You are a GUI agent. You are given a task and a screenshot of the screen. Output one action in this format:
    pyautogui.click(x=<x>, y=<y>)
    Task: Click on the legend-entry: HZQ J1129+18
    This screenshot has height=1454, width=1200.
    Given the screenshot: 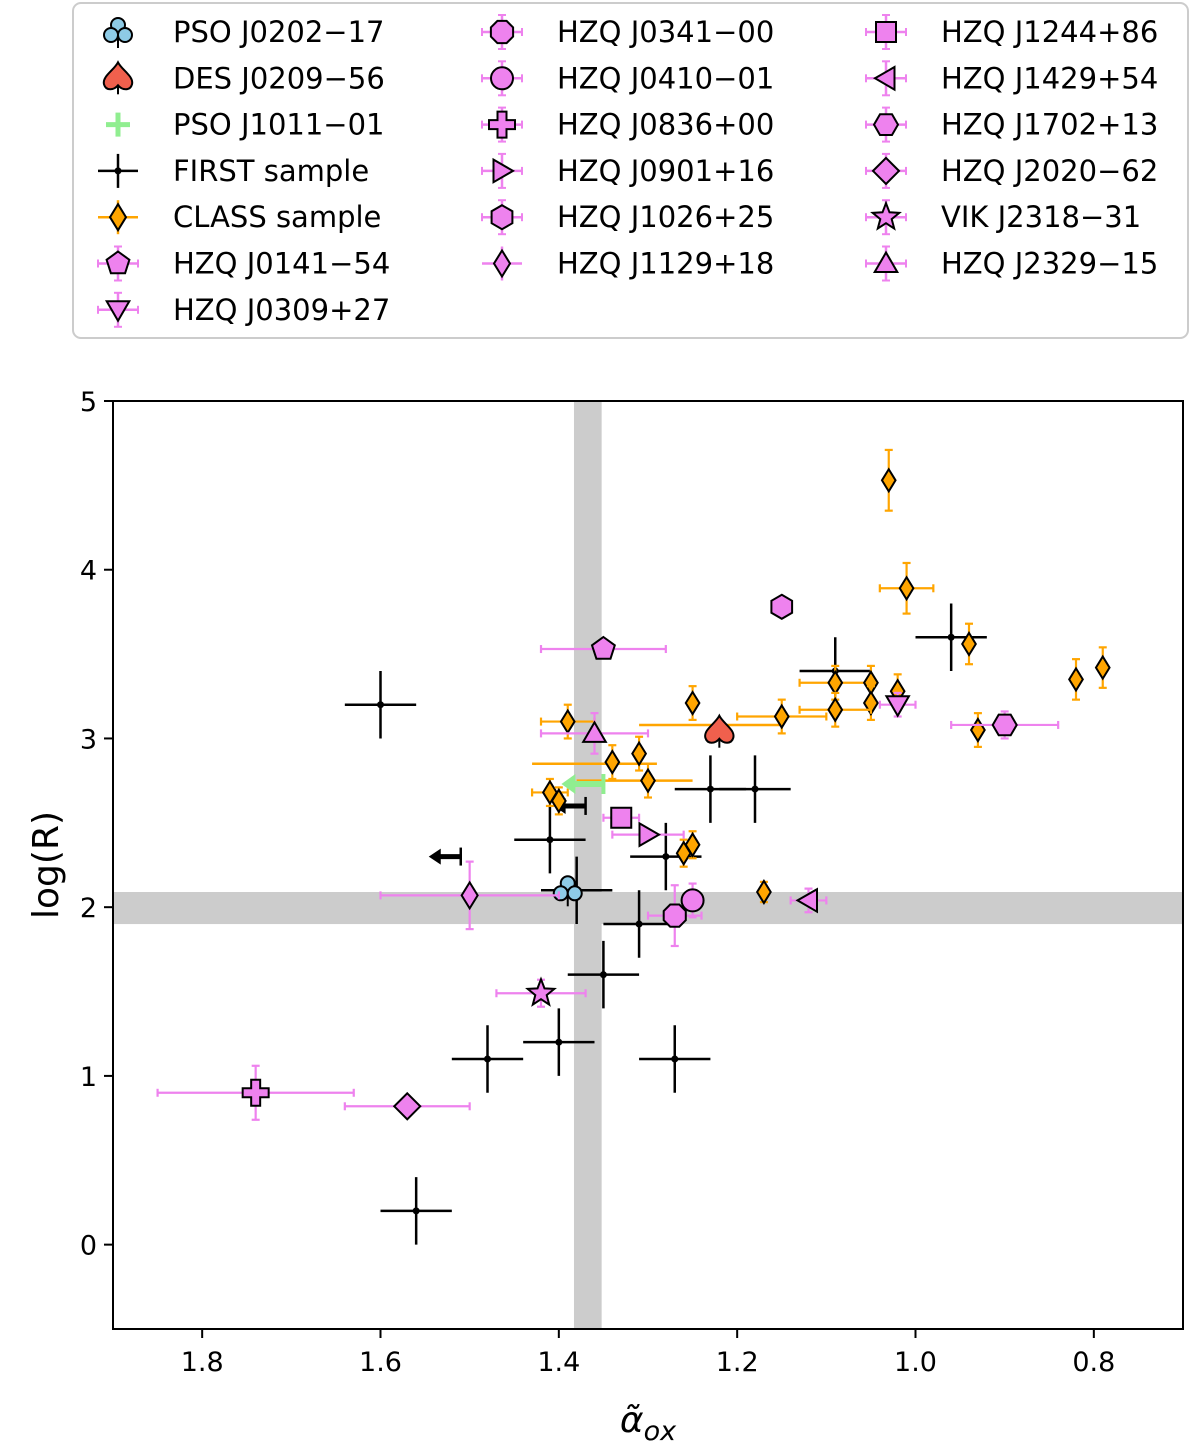 What is the action you would take?
    pyautogui.click(x=628, y=263)
    